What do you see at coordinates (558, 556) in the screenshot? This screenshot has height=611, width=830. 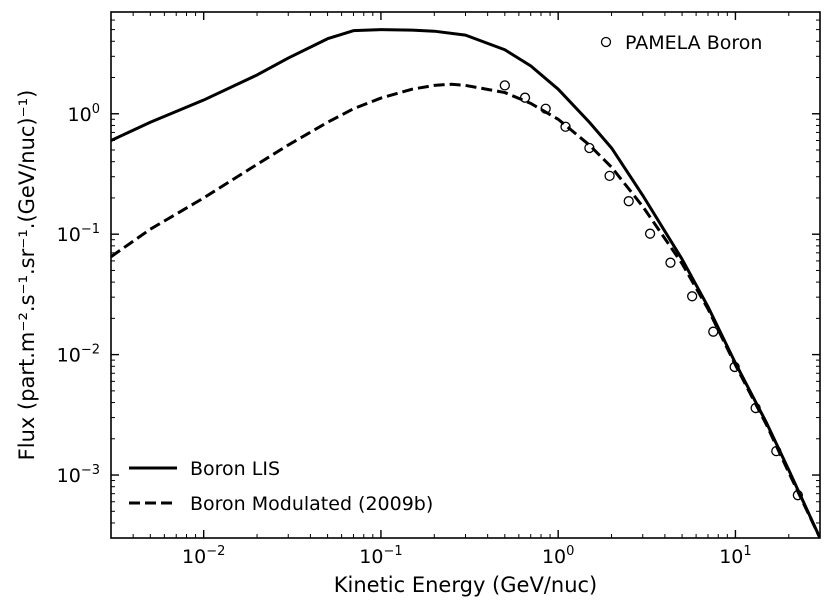 I see `x-tick-label: 10⁰` at bounding box center [558, 556].